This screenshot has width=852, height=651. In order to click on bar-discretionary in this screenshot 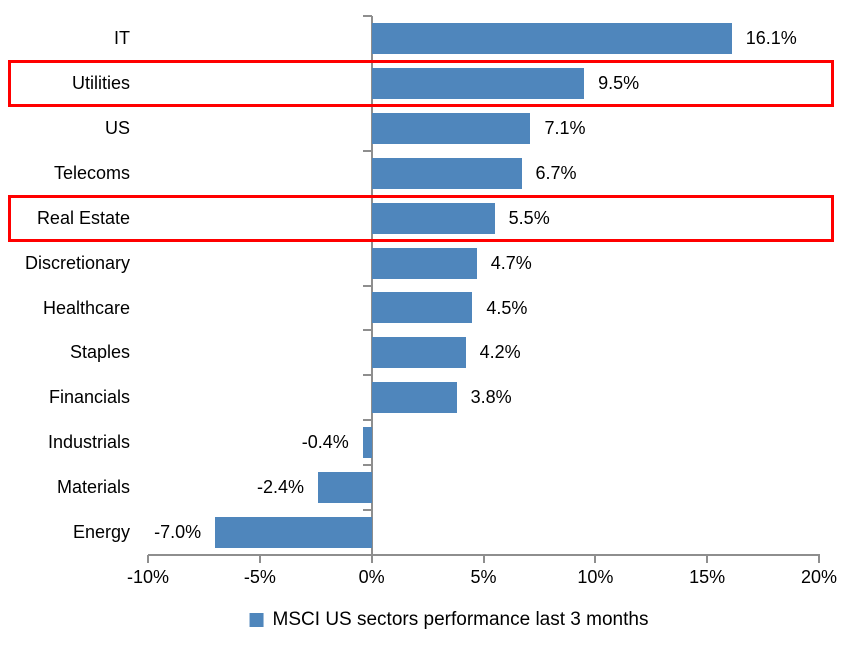, I will do `click(424, 263)`.